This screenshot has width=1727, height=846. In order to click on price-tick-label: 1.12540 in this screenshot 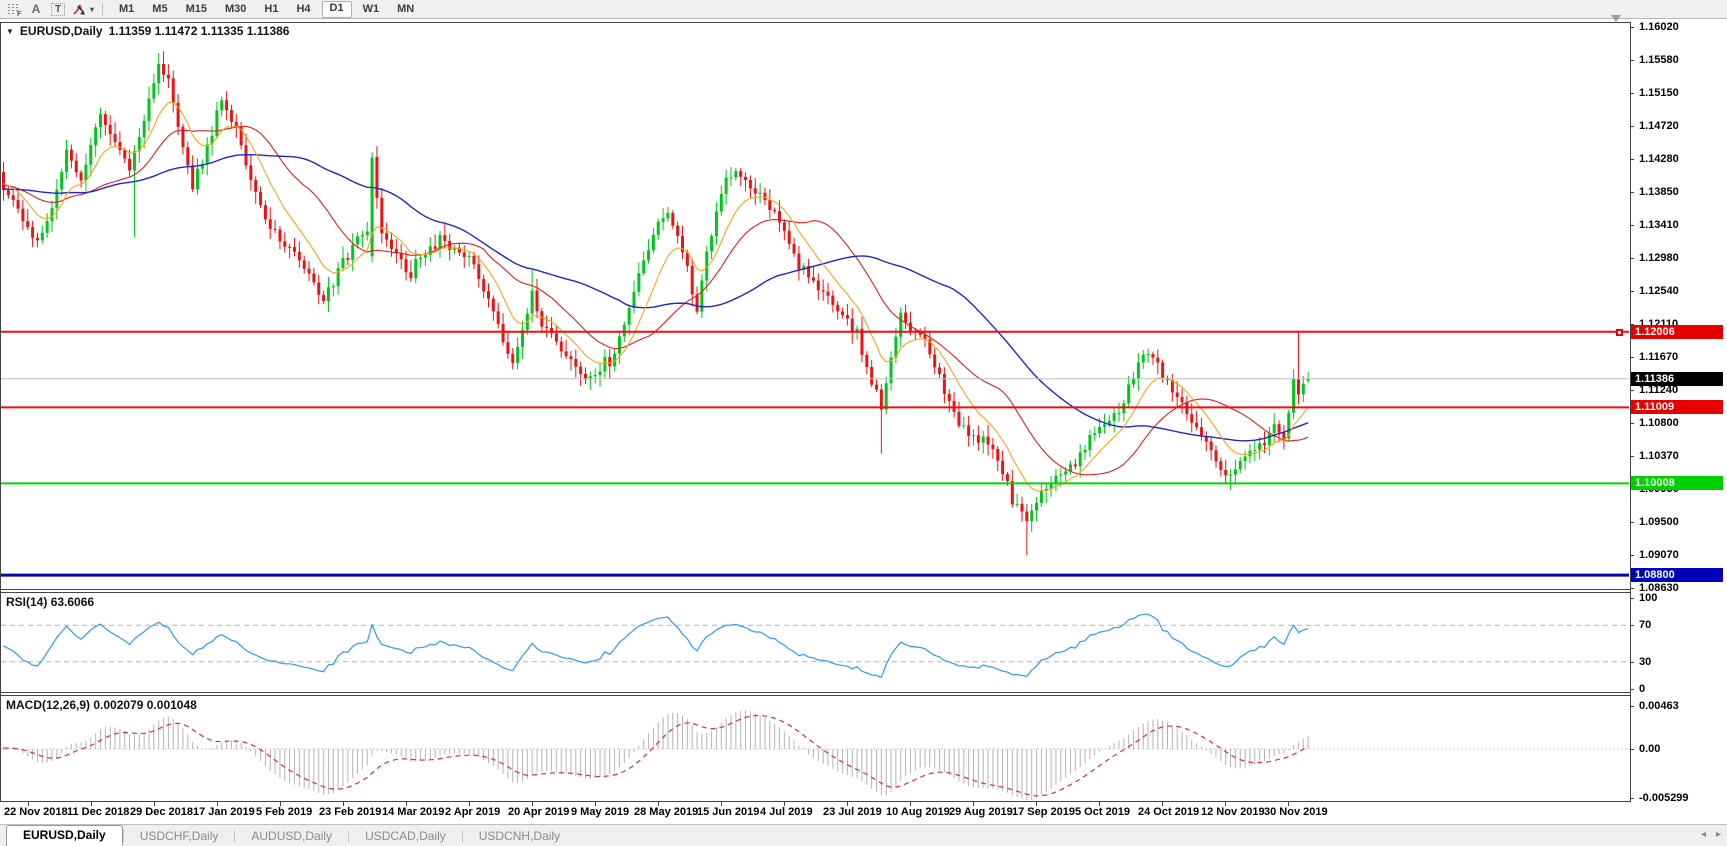, I will do `click(1659, 291)`.